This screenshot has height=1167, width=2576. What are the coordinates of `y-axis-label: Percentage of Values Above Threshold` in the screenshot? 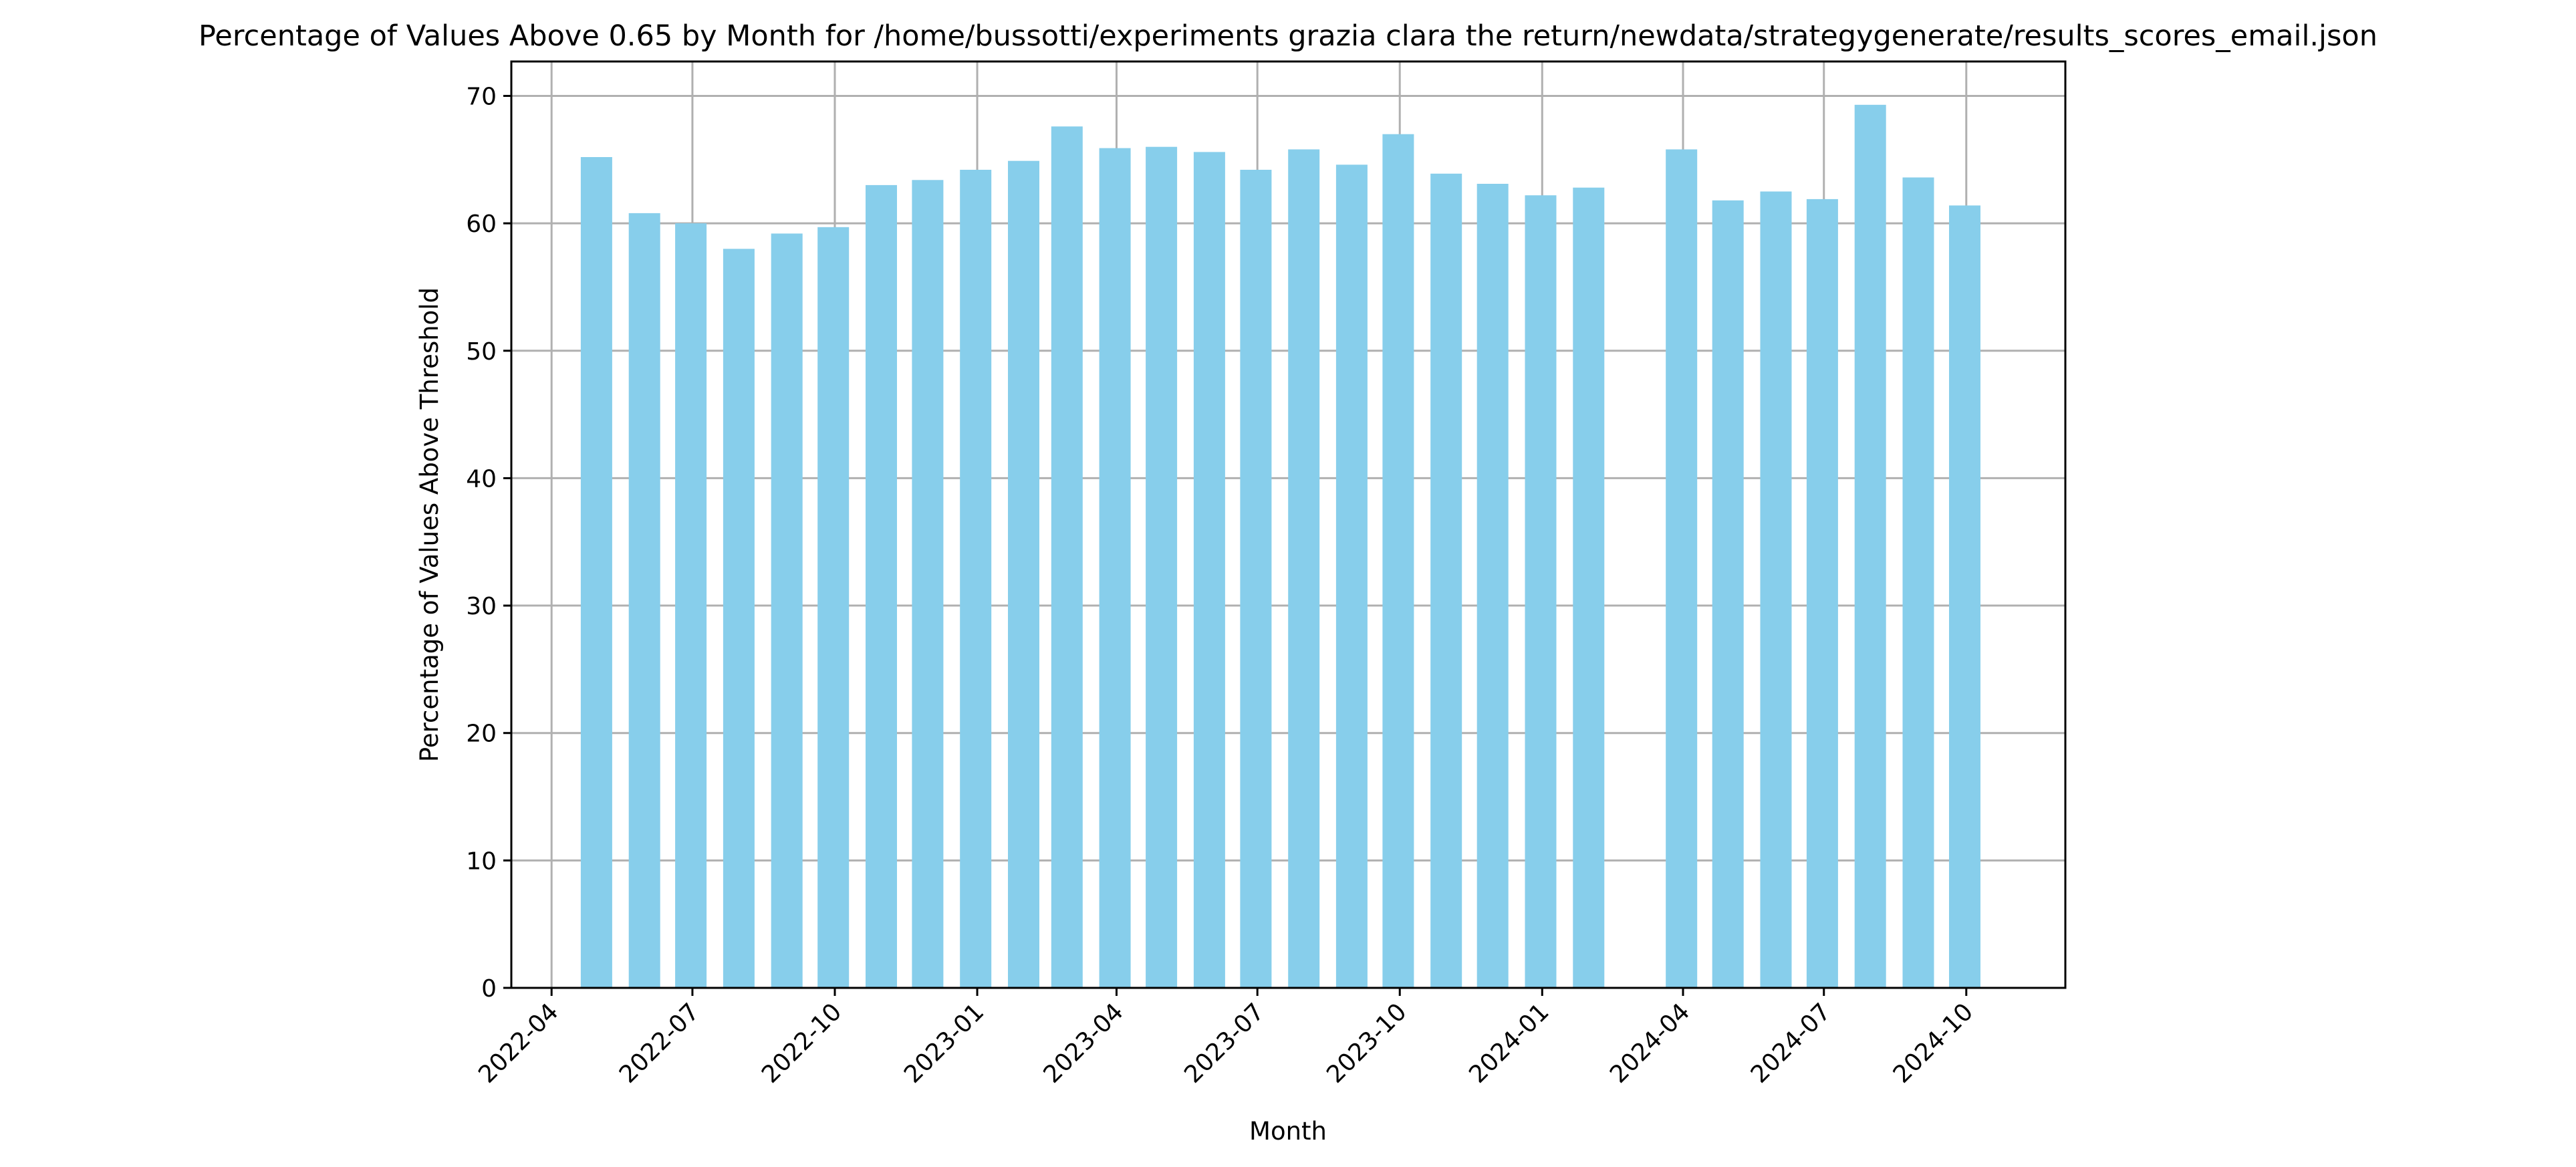 It's located at (430, 524).